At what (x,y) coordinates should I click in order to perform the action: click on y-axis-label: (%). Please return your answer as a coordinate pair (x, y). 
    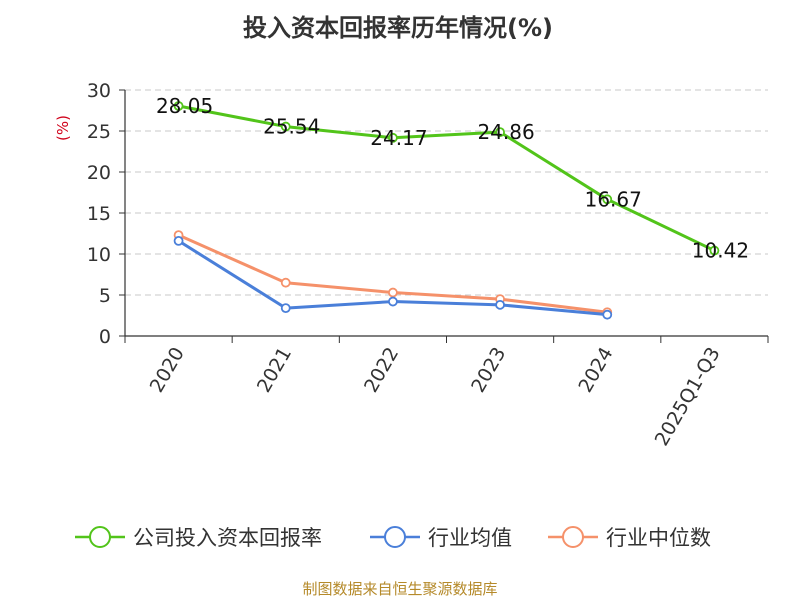
    Looking at the image, I should click on (63, 128).